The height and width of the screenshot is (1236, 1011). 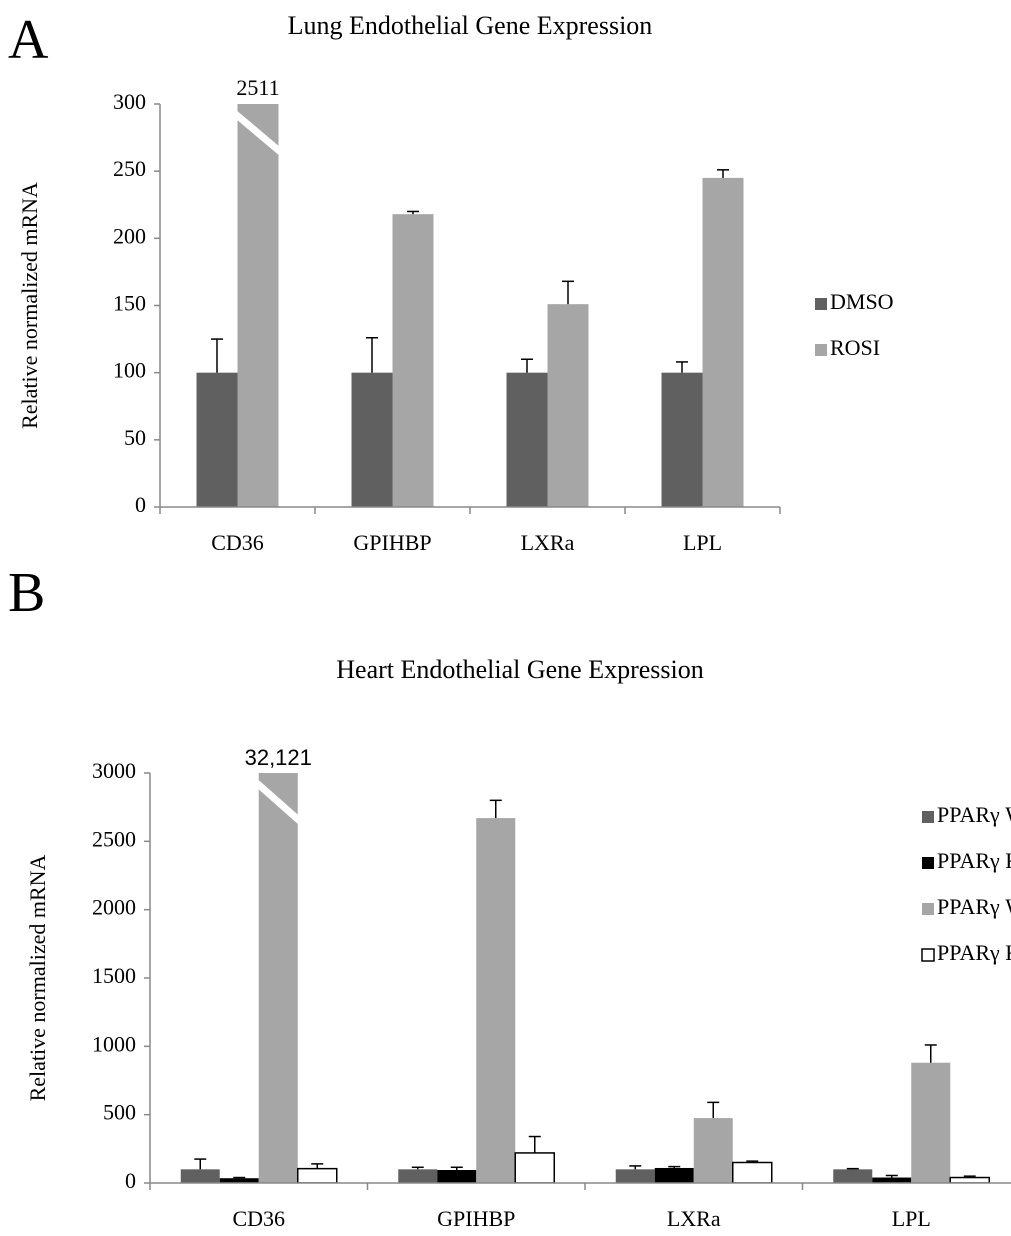 What do you see at coordinates (129, 168) in the screenshot?
I see `y-tick-label: 250` at bounding box center [129, 168].